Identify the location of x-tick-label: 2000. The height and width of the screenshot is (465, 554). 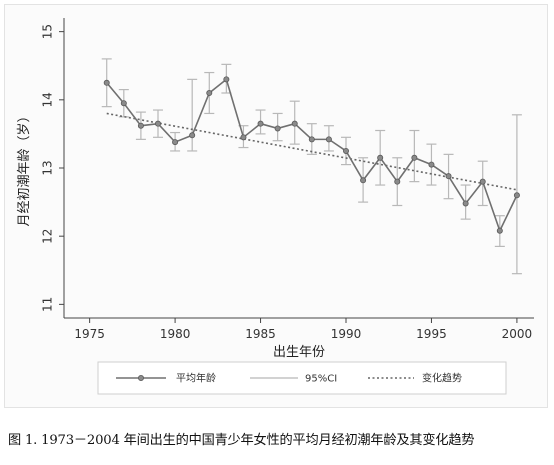
(517, 334).